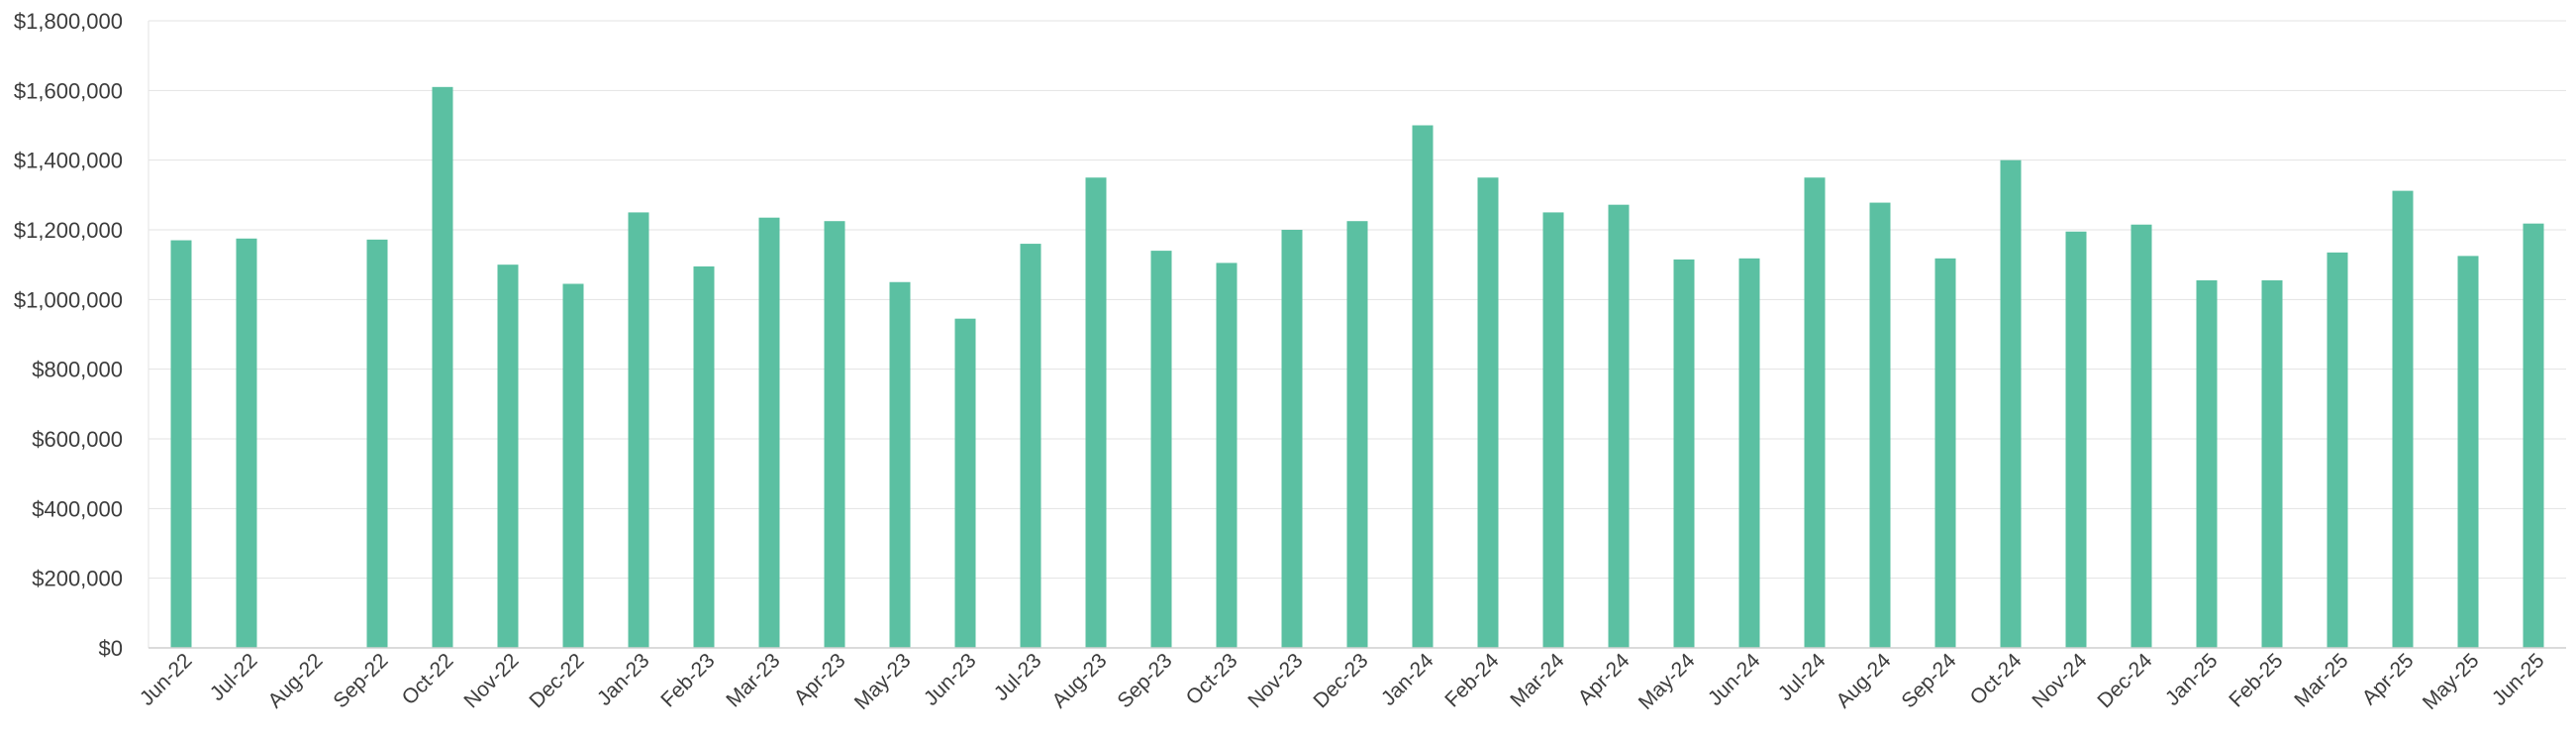 This screenshot has height=741, width=2576. What do you see at coordinates (68, 299) in the screenshot?
I see `y-tick-label: $1,000,000` at bounding box center [68, 299].